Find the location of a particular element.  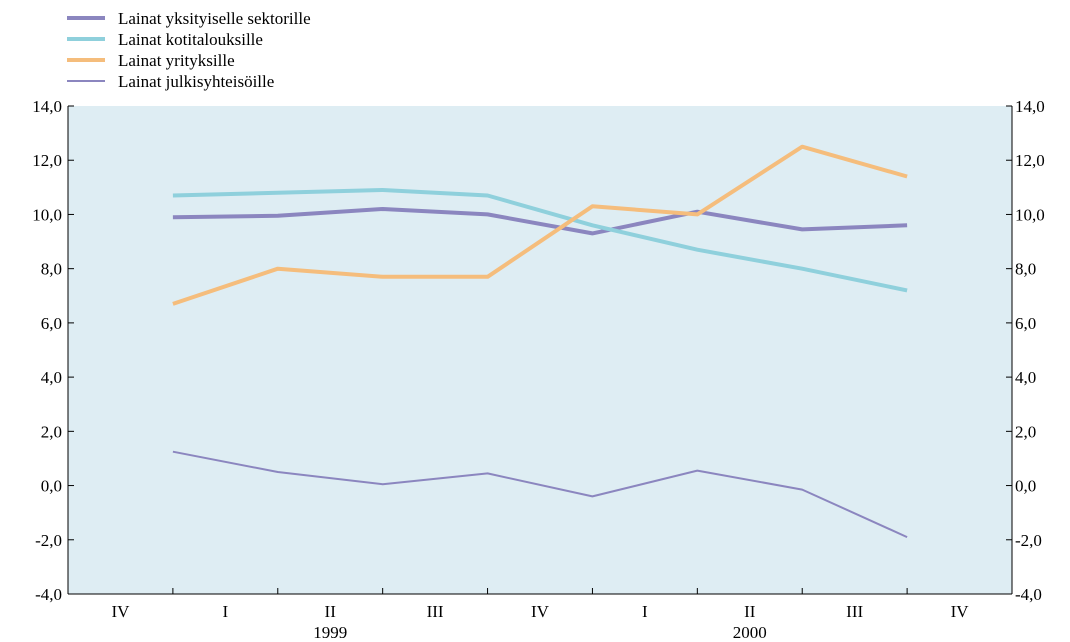

y-tick-label-left: -2,0 is located at coordinates (48, 540).